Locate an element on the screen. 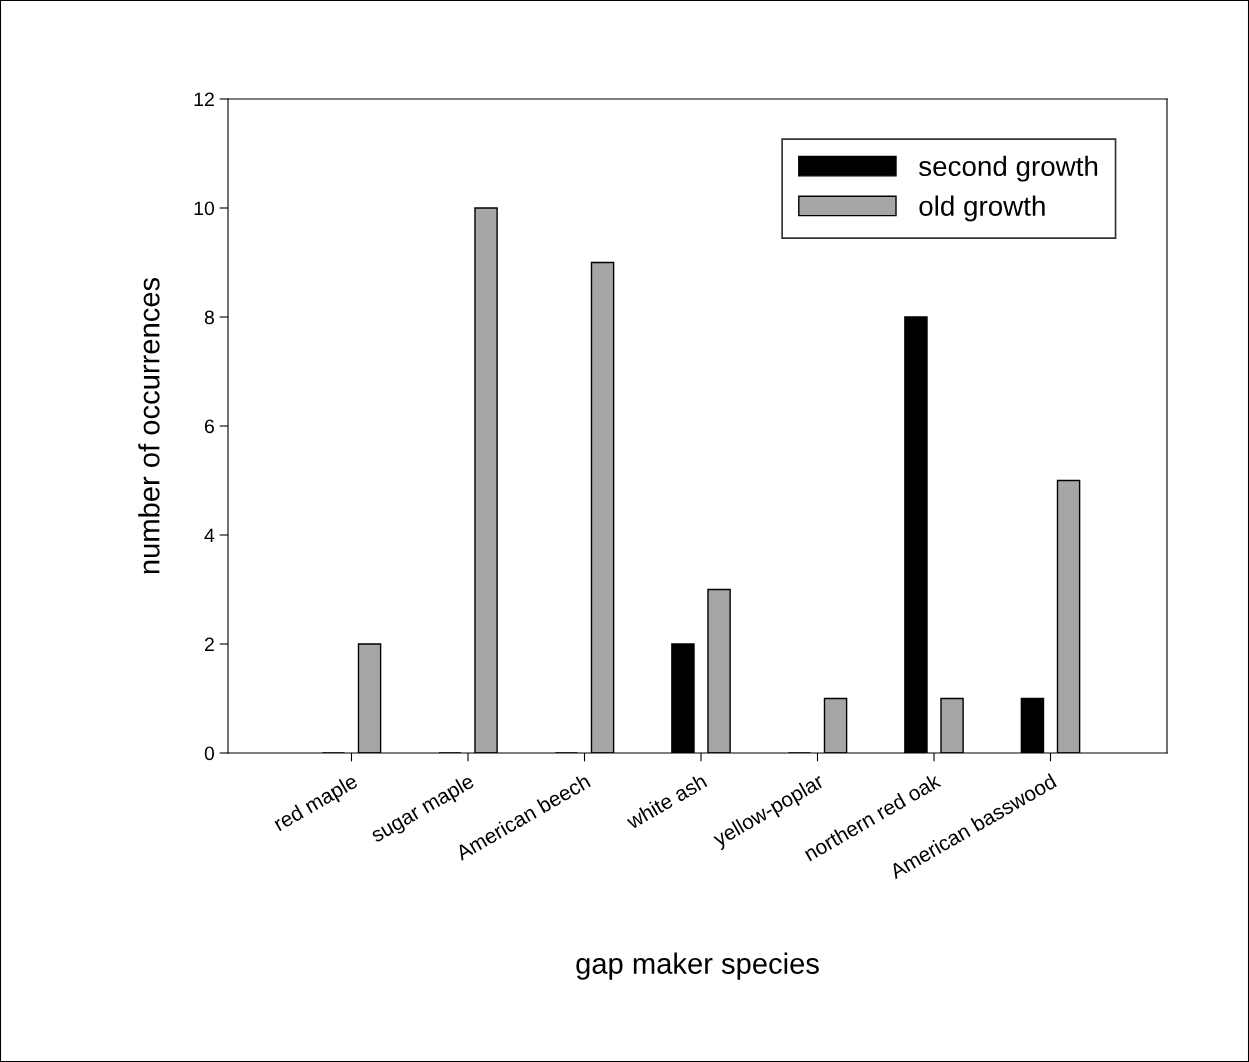 This screenshot has width=1249, height=1062. y-tick-label: 2 is located at coordinates (209, 644).